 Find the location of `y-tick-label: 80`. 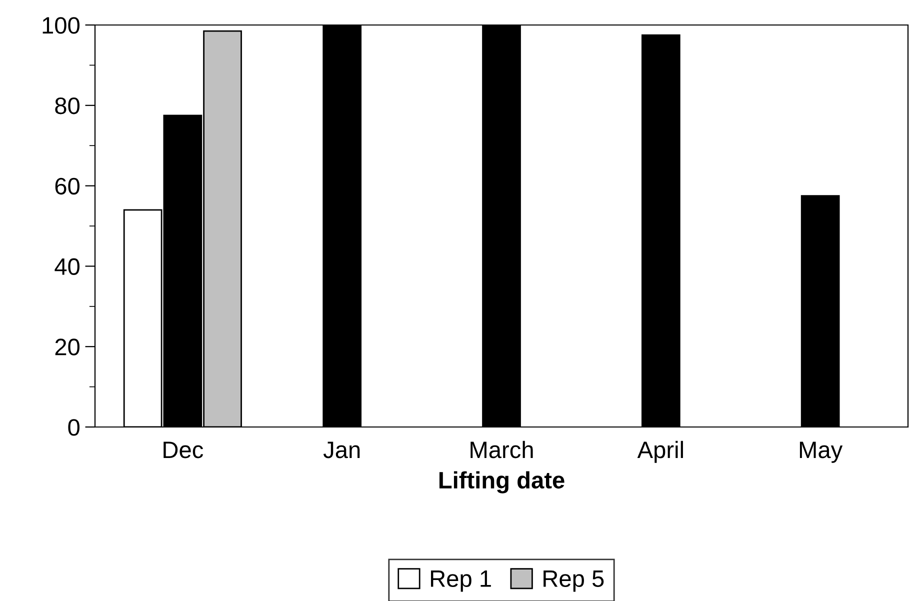

y-tick-label: 80 is located at coordinates (67, 105).